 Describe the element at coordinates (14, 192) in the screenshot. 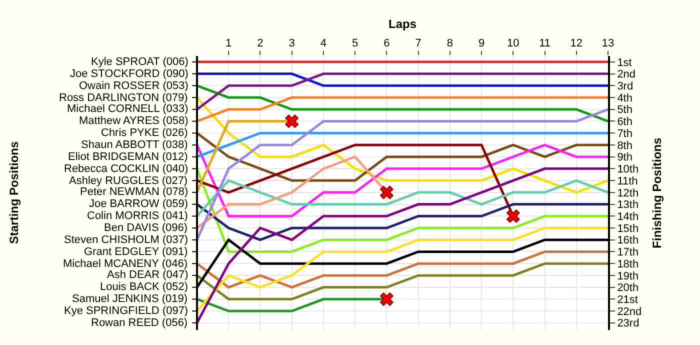

I see `text: Starting Positions` at that location.